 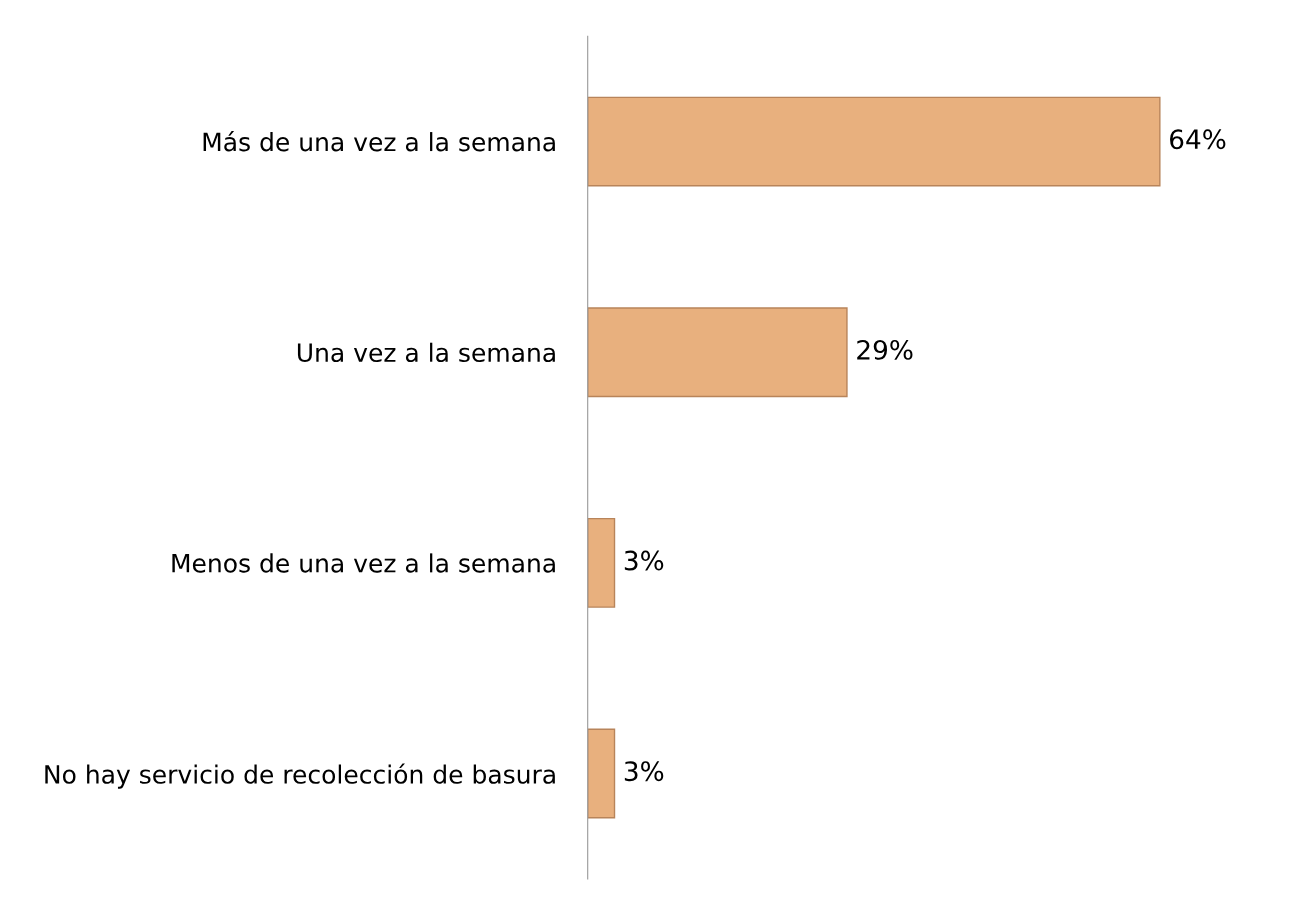 I want to click on y-tick-label: Menos de una vez a la semana, so click(x=363, y=563).